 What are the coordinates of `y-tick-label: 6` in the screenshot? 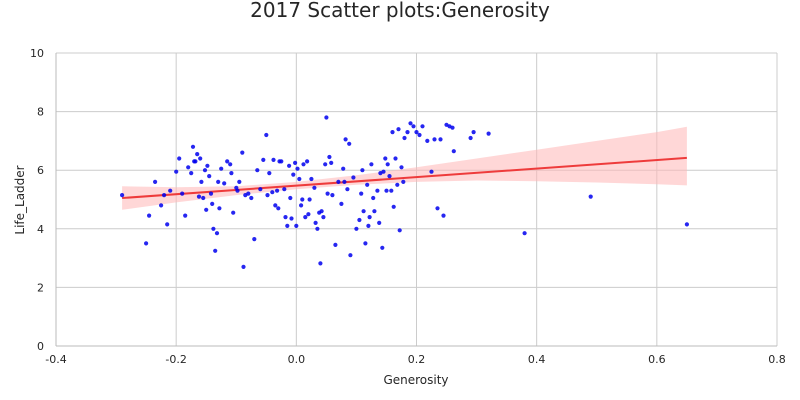 It's located at (40, 170).